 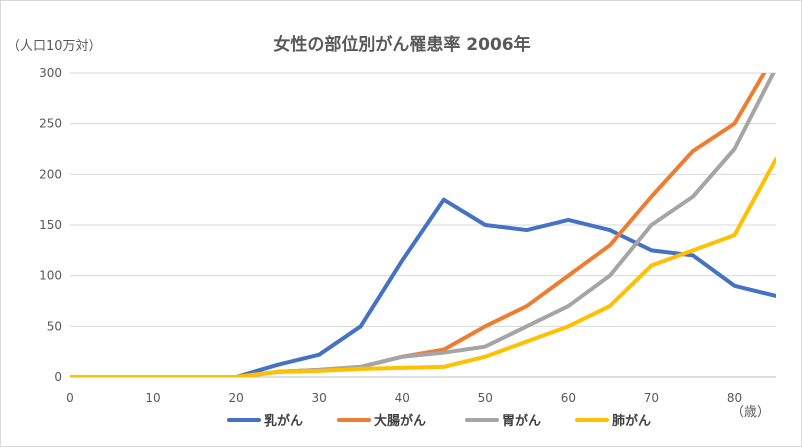 What do you see at coordinates (70, 398) in the screenshot?
I see `x-tick-label: 0` at bounding box center [70, 398].